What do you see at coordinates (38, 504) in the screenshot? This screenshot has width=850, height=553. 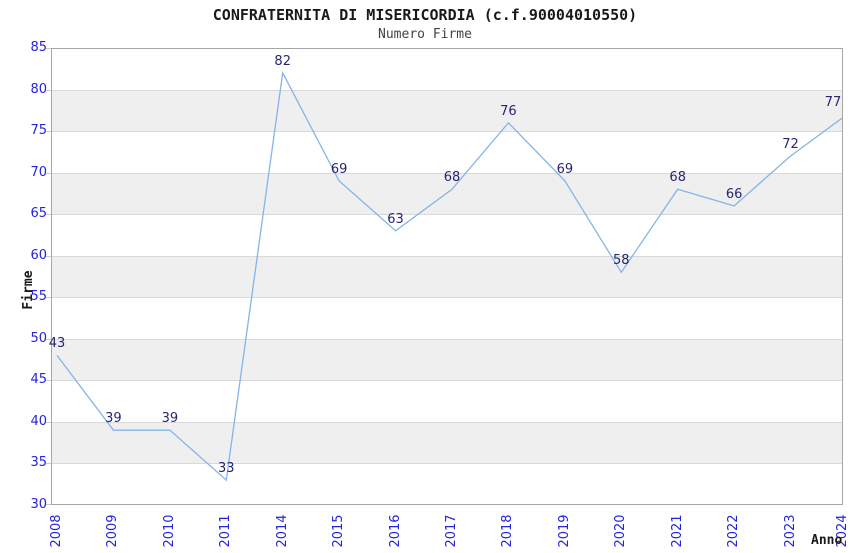 I see `y-tick-label: 30` at bounding box center [38, 504].